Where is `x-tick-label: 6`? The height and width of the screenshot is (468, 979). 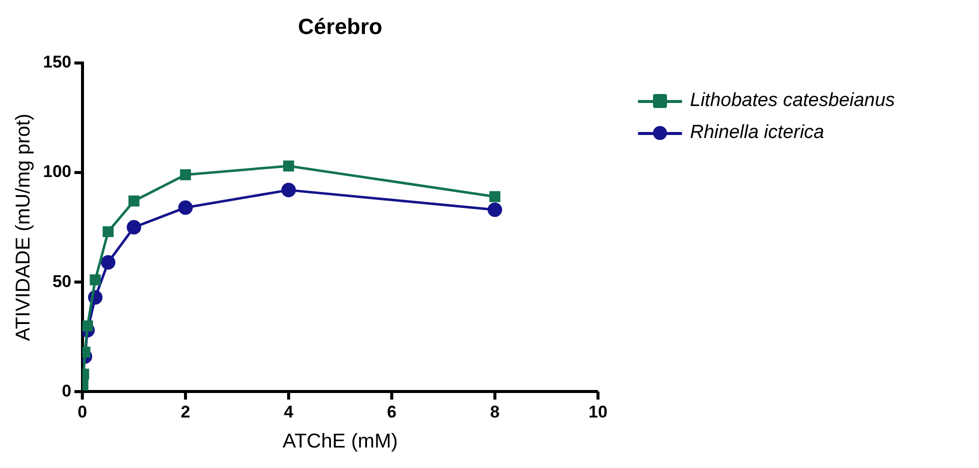
x-tick-label: 6 is located at coordinates (391, 412).